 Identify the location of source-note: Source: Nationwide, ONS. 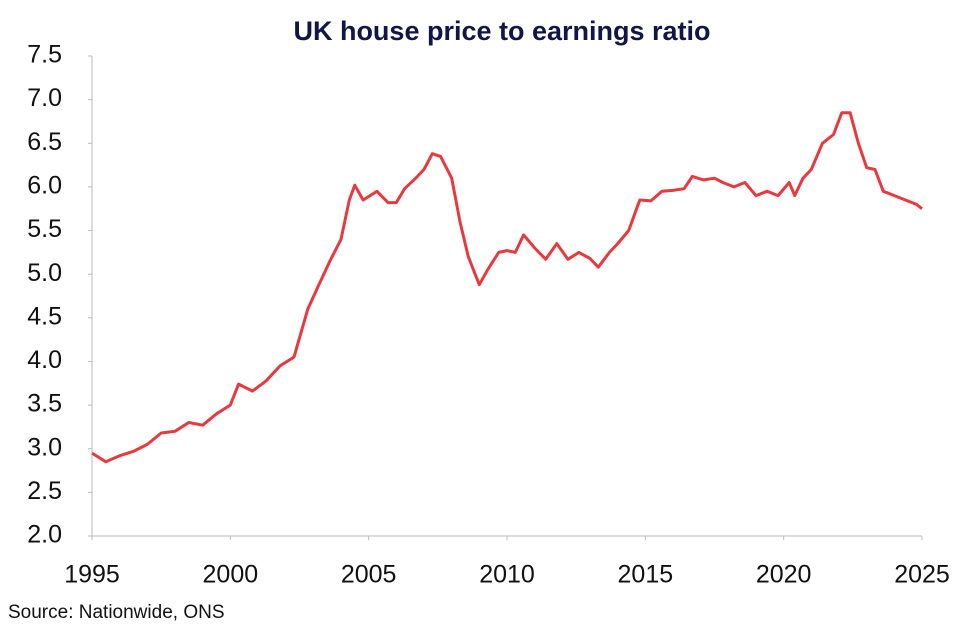
(116, 612).